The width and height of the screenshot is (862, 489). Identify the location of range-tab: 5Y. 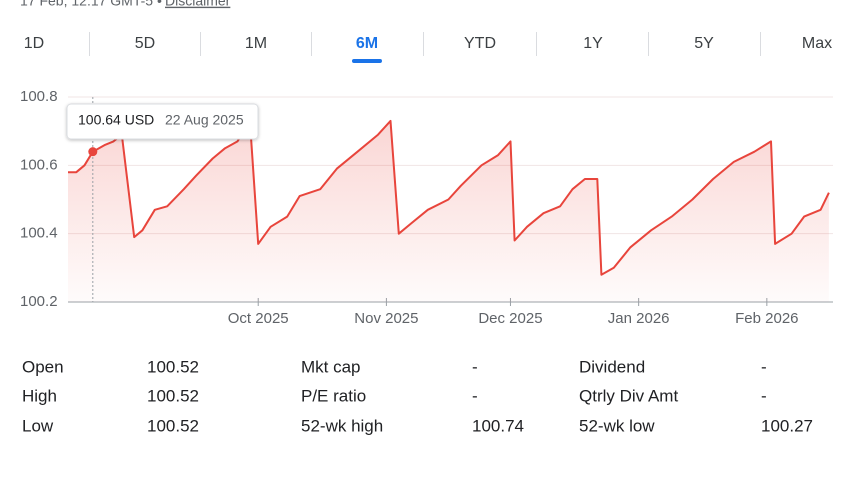
(704, 43).